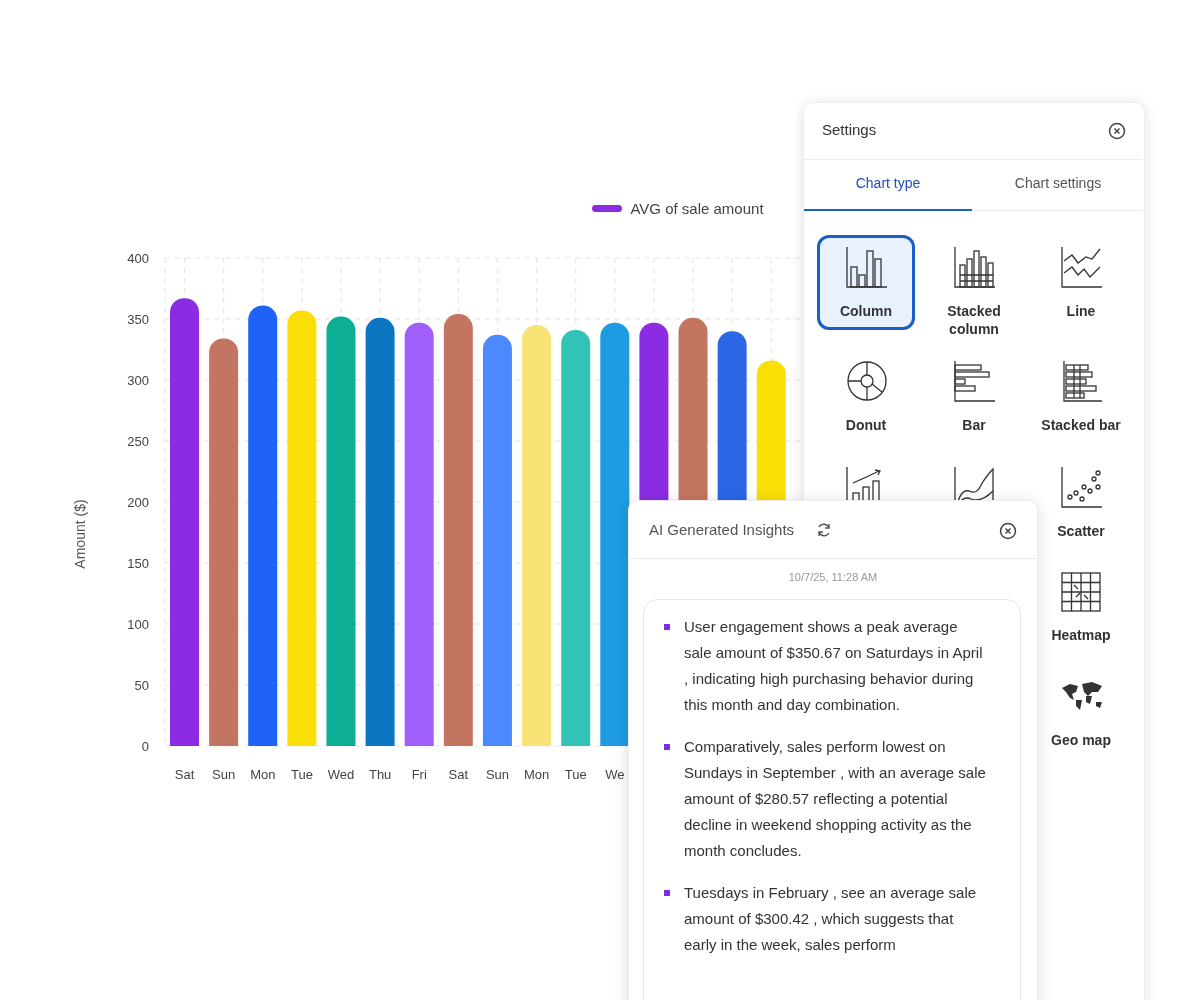 The height and width of the screenshot is (1000, 1200). Describe the element at coordinates (974, 425) in the screenshot. I see `text: Bar` at that location.